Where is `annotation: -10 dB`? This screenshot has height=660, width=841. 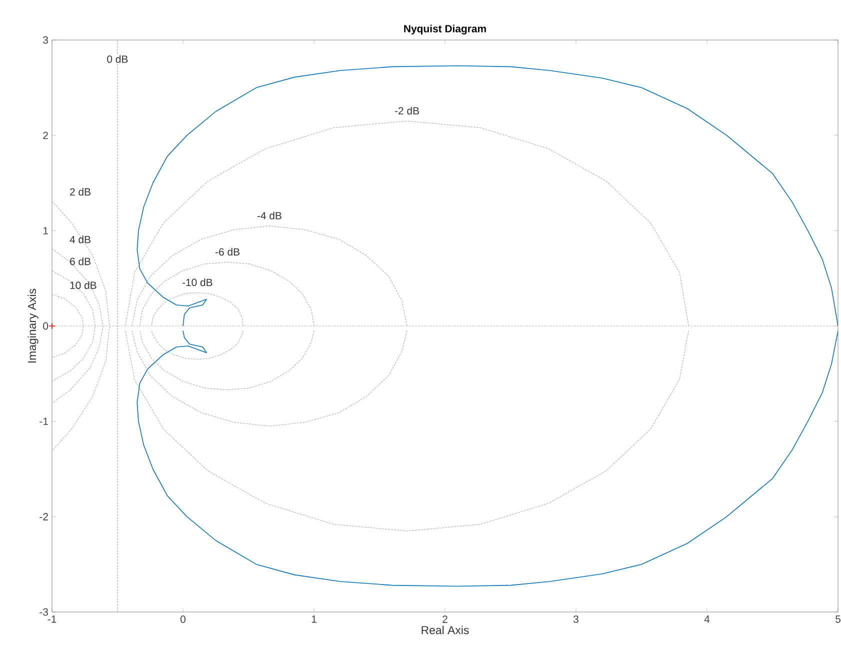
annotation: -10 dB is located at coordinates (197, 282).